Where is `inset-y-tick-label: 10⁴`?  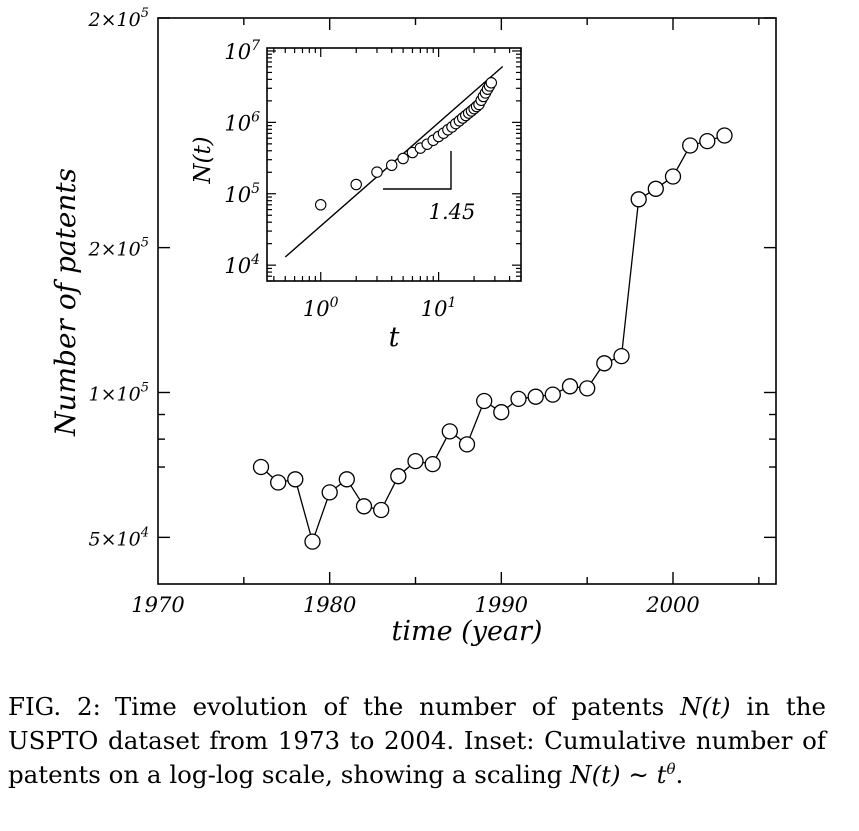 inset-y-tick-label: 10⁴ is located at coordinates (242, 265).